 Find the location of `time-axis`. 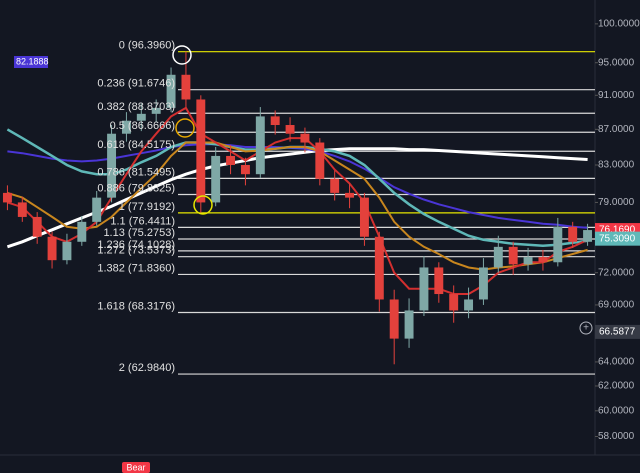

time-axis is located at coordinates (320, 464).